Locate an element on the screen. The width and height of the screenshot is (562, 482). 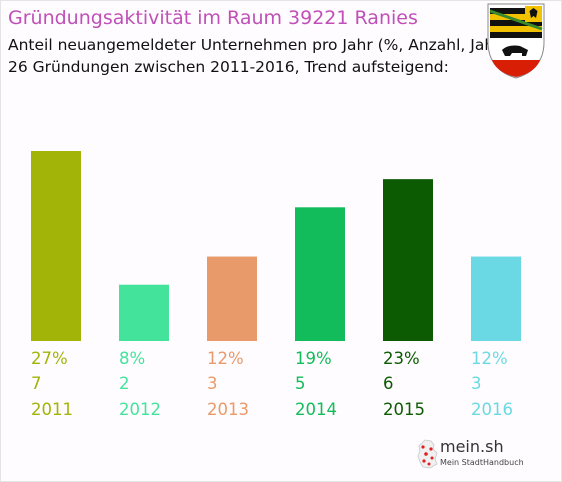
count-label-2015: 6 is located at coordinates (388, 383).